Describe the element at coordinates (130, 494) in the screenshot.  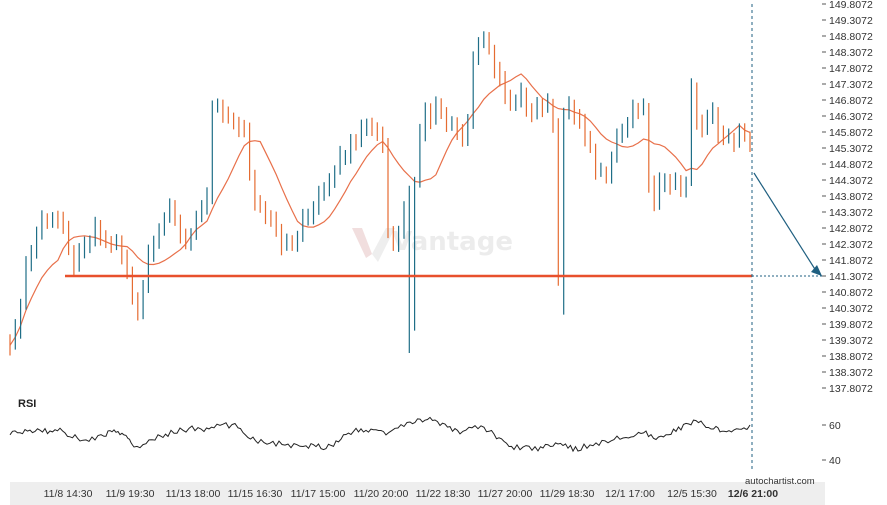
I see `time-tick-label: 11/9 19:30` at that location.